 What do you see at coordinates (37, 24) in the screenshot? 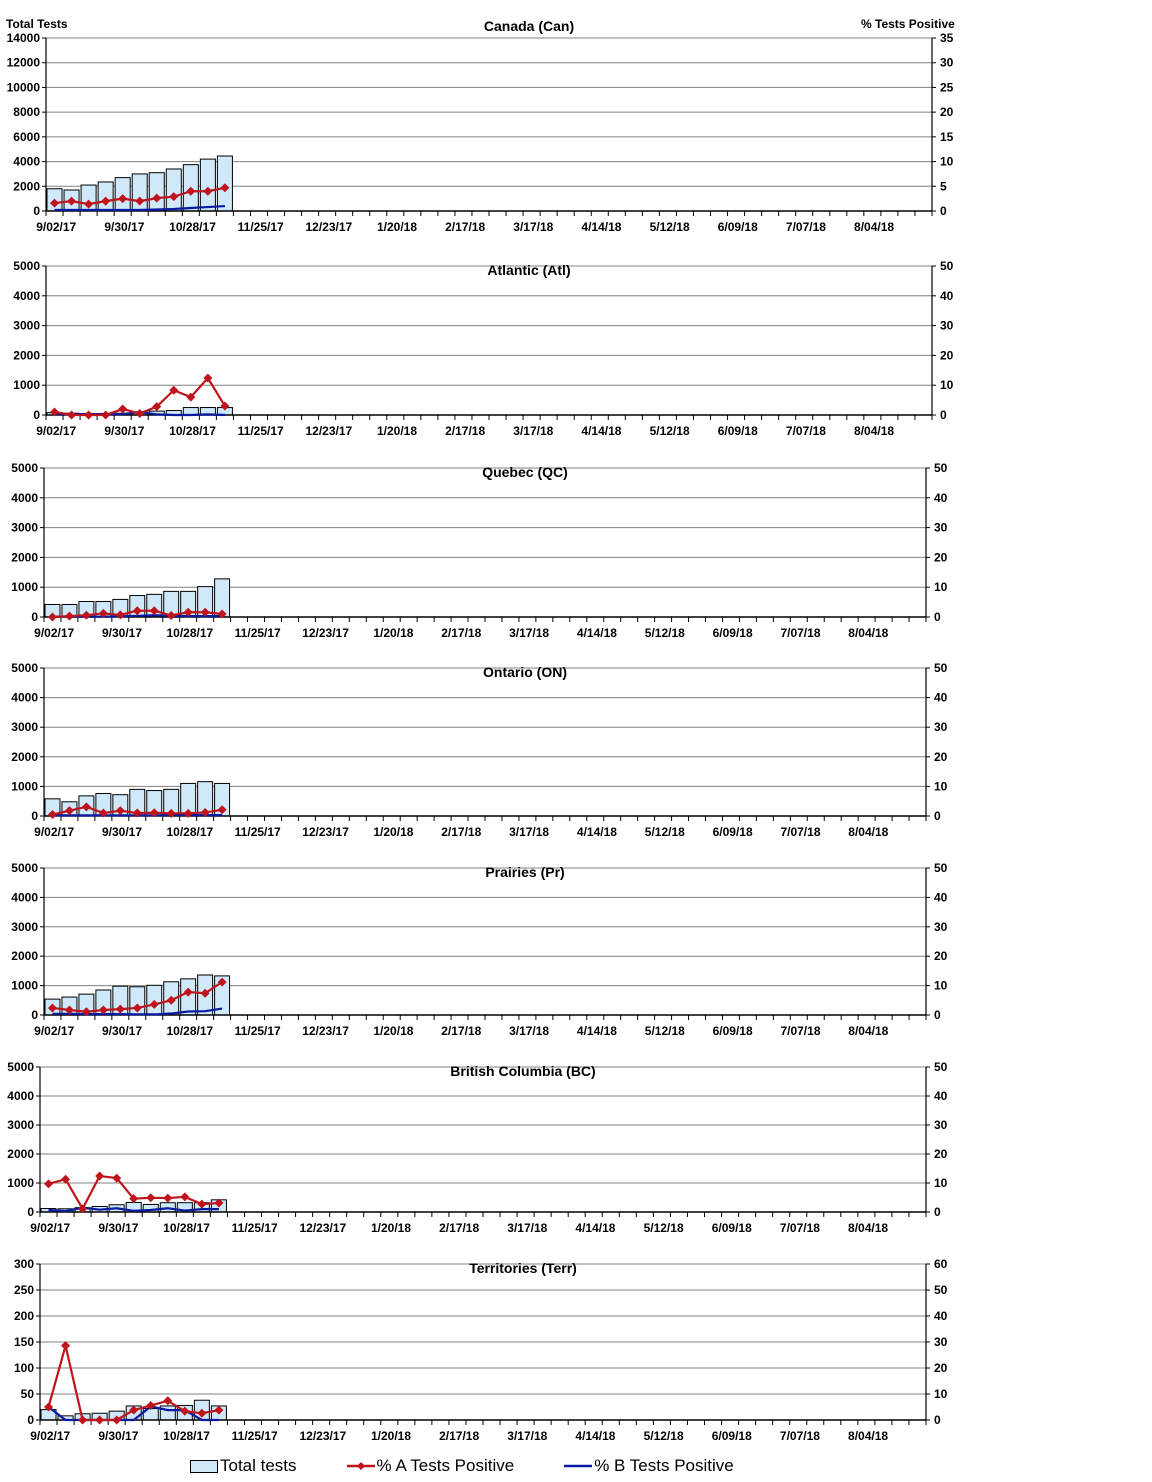
I see `left-axis-title: Total Tests` at bounding box center [37, 24].